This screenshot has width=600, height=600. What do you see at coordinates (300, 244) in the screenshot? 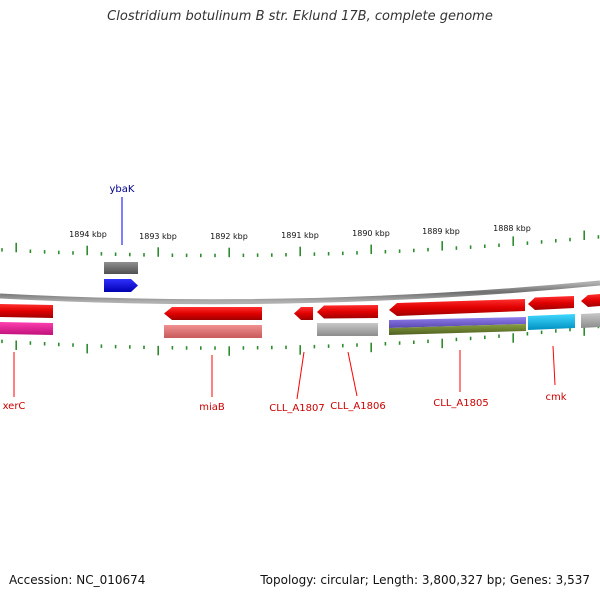
I see `tick-marks-upper` at bounding box center [300, 244].